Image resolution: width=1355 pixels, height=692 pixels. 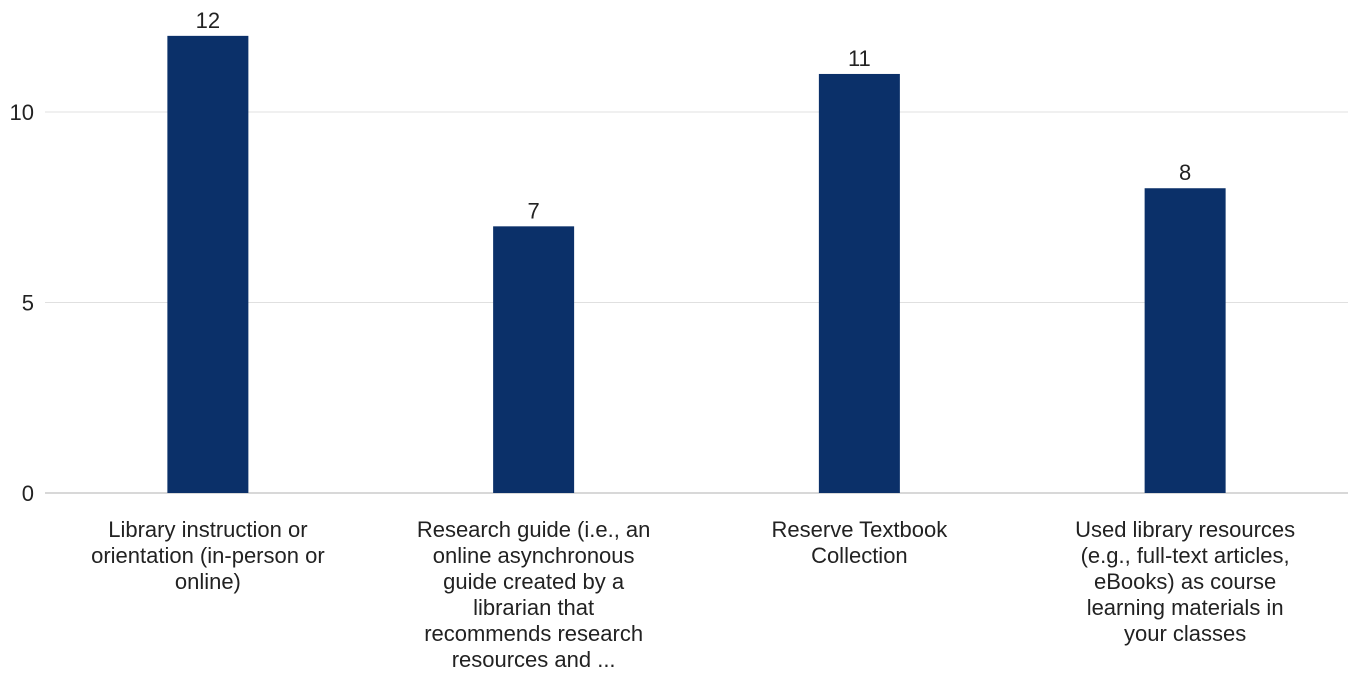 I want to click on data-label: 7, so click(x=534, y=210).